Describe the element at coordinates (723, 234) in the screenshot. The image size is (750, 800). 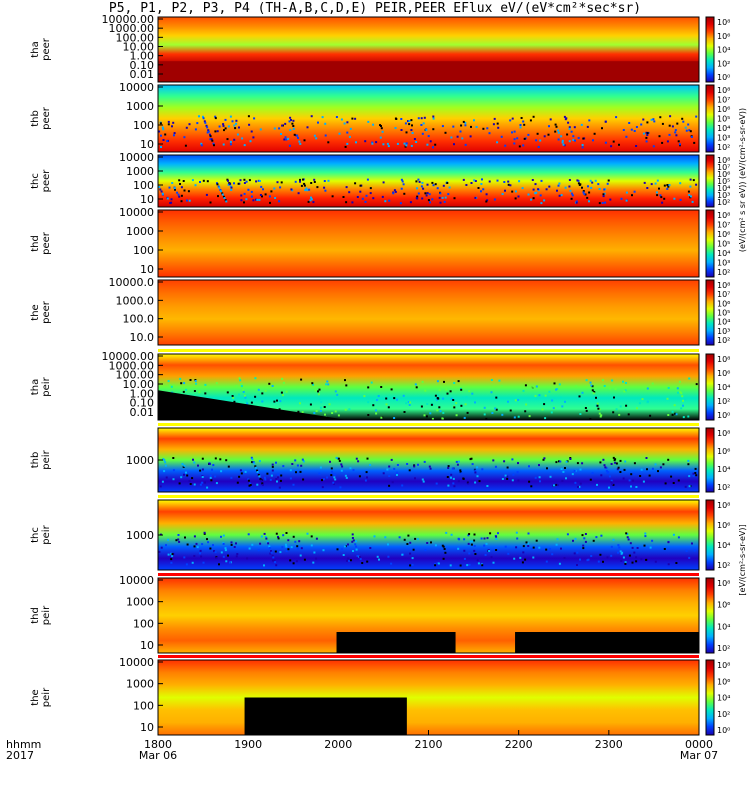
I see `colorbar-tick-label: 10⁶` at that location.